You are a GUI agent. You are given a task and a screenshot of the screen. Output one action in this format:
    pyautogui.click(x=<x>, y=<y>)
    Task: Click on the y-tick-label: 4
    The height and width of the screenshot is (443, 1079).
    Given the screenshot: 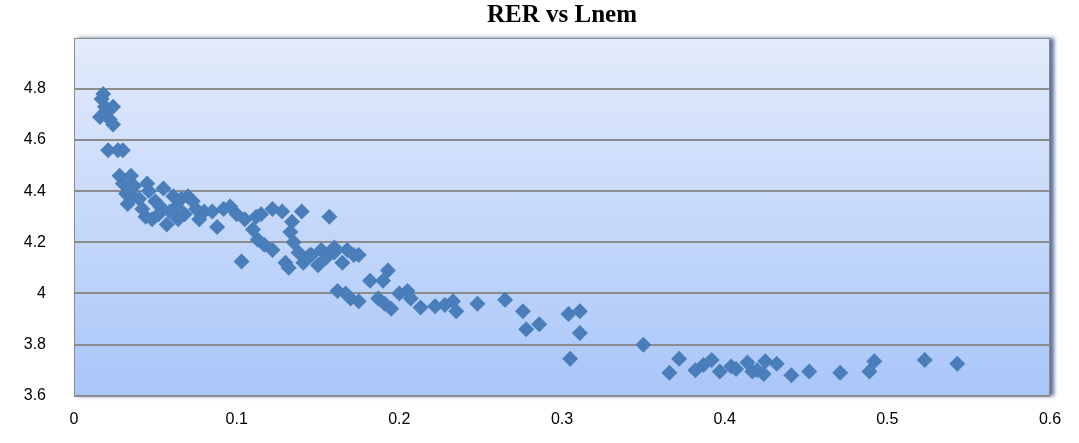 What is the action you would take?
    pyautogui.click(x=42, y=292)
    